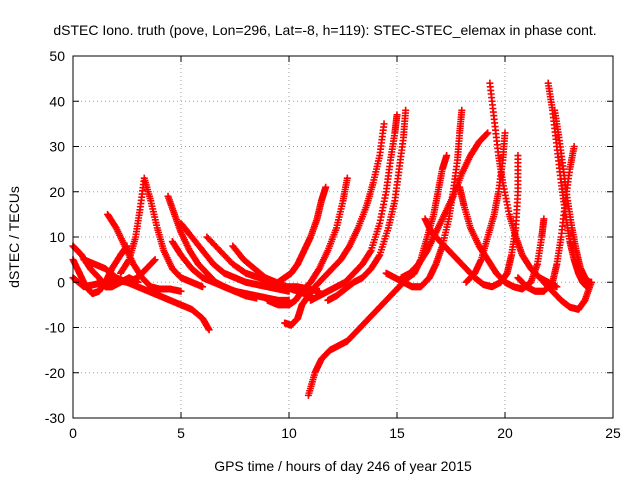 The image size is (640, 480). Describe the element at coordinates (57, 237) in the screenshot. I see `y-tick-label: 10` at that location.